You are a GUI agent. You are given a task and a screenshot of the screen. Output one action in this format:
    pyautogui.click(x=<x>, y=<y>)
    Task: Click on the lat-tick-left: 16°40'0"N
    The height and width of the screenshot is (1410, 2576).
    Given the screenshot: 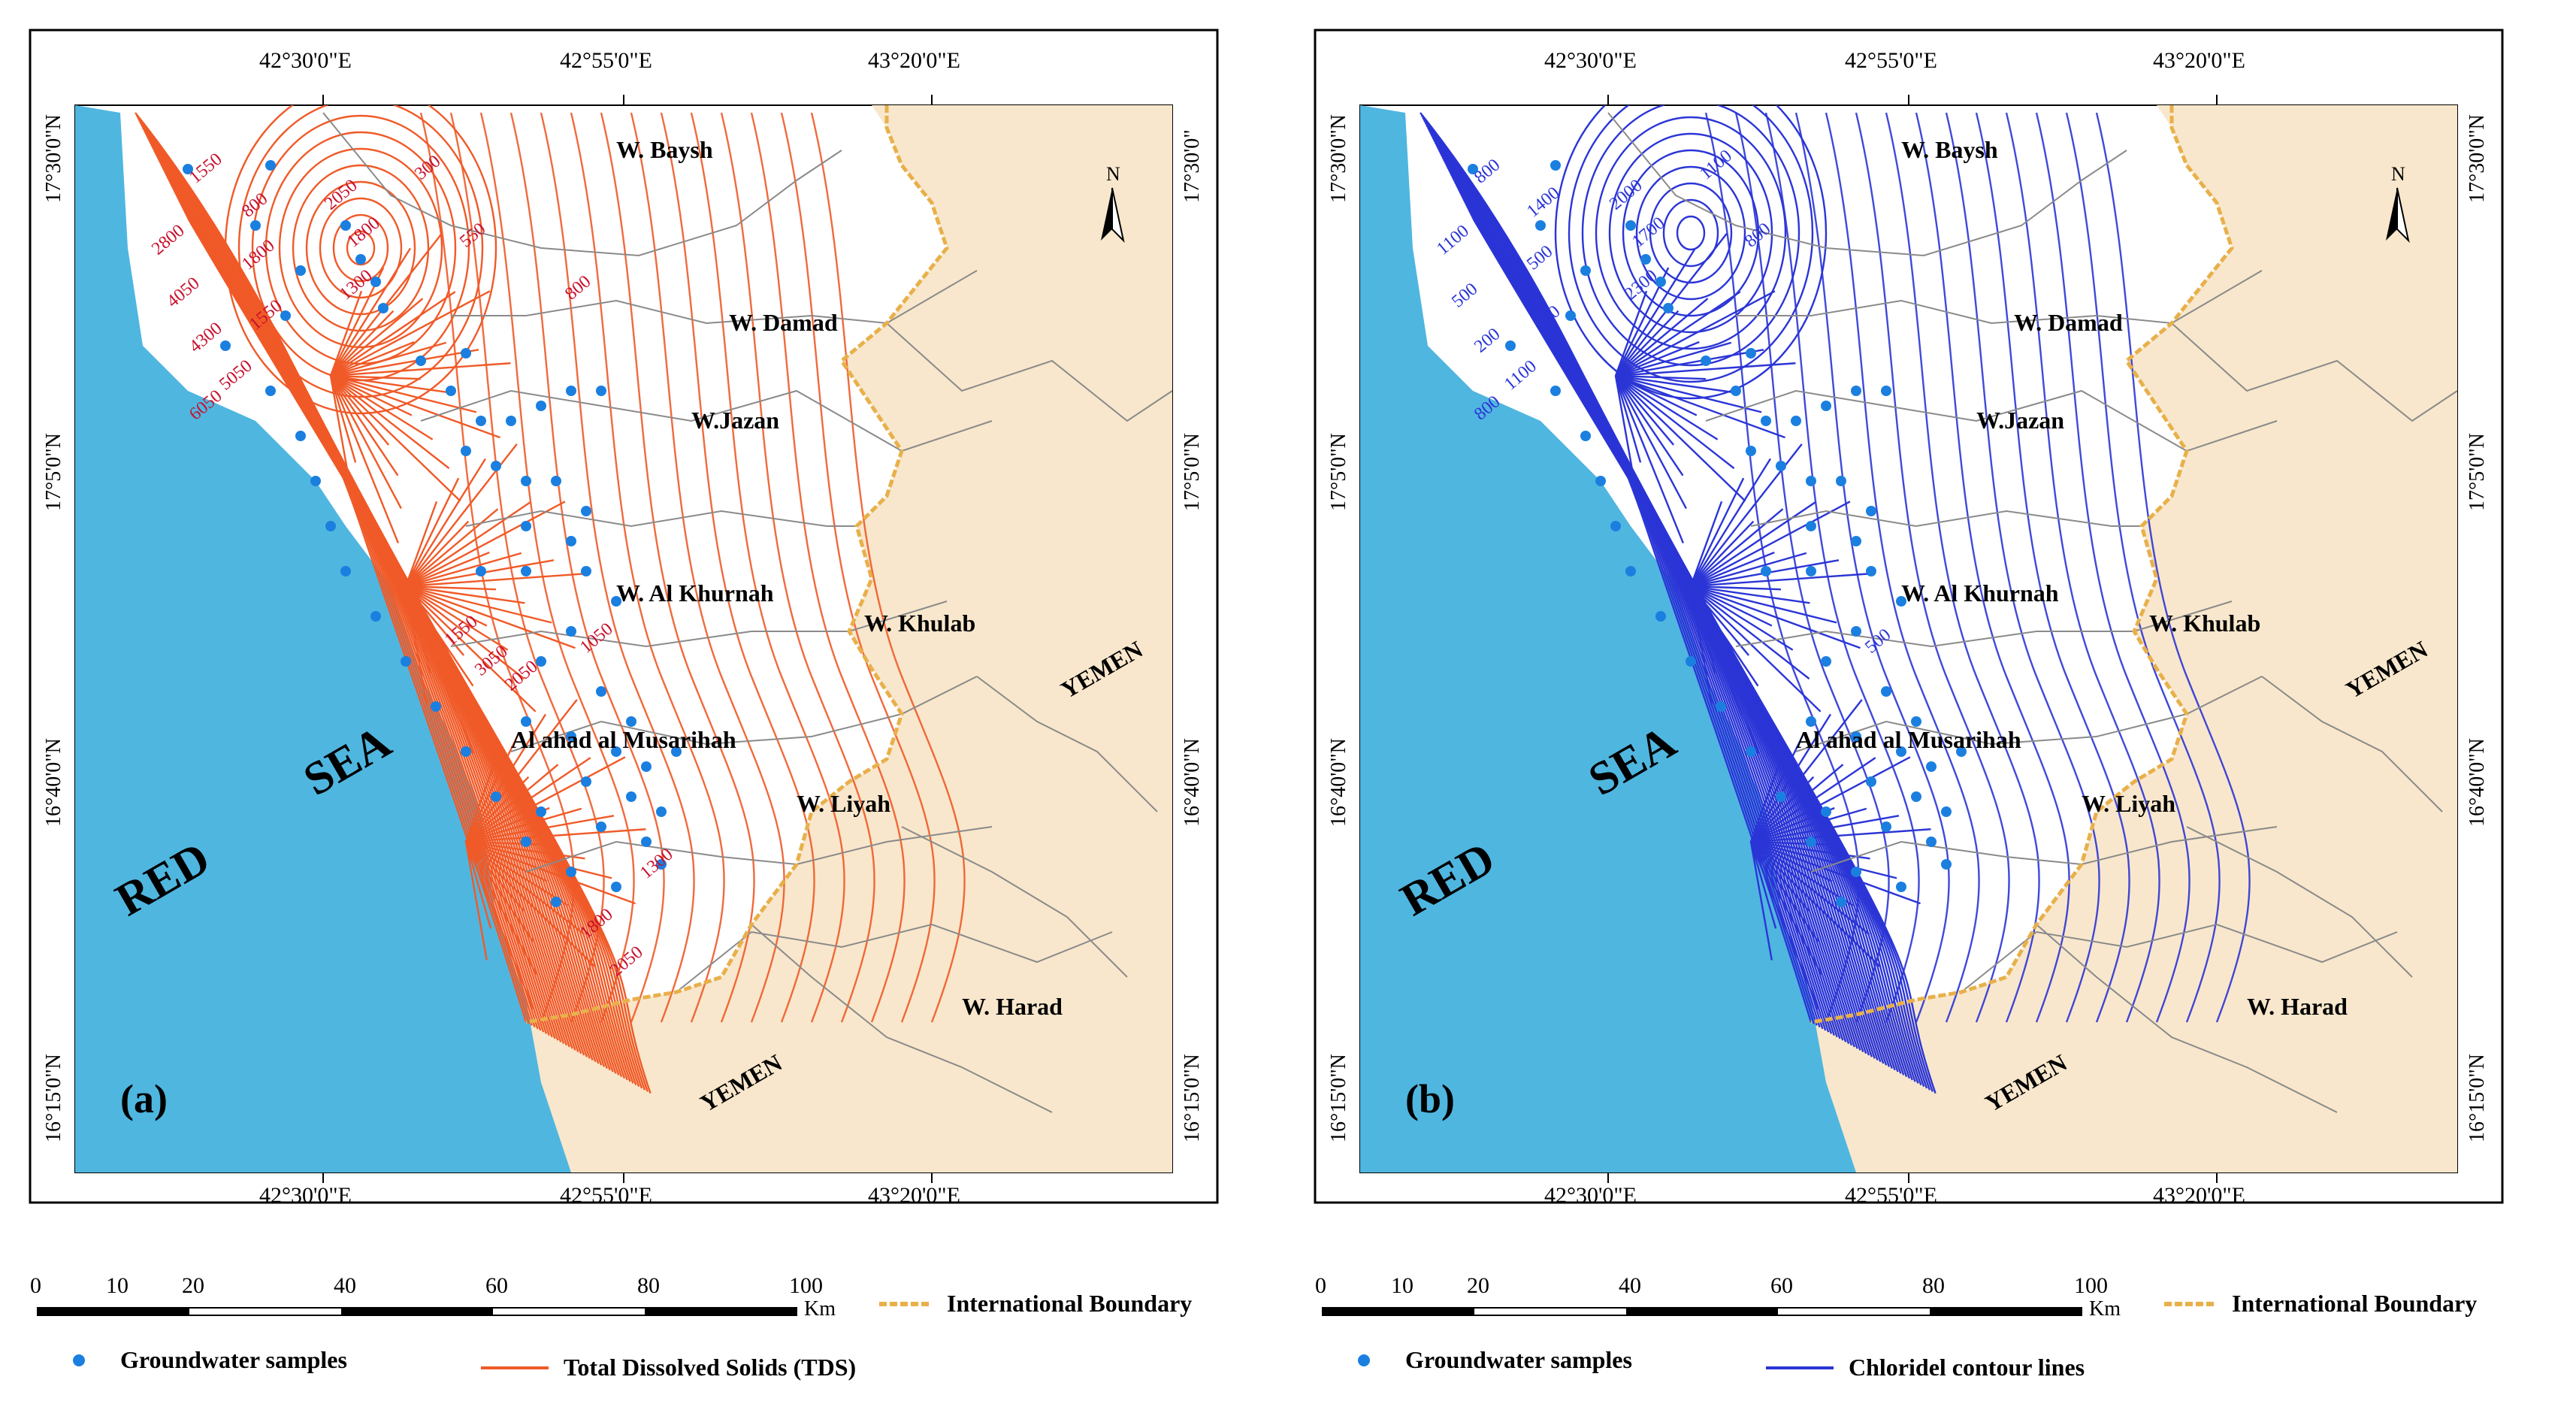 What is the action you would take?
    pyautogui.click(x=54, y=782)
    